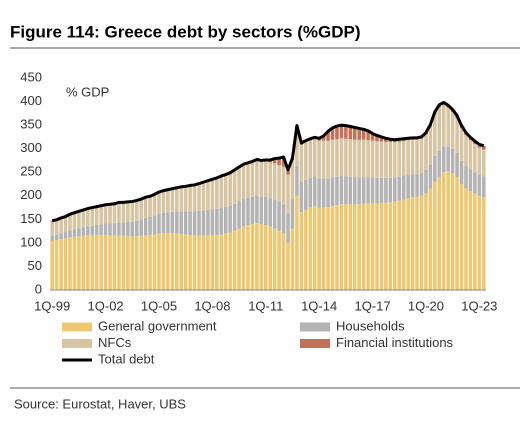 The width and height of the screenshot is (530, 421). What do you see at coordinates (319, 305) in the screenshot?
I see `x-tick-label: 1Q-14` at bounding box center [319, 305].